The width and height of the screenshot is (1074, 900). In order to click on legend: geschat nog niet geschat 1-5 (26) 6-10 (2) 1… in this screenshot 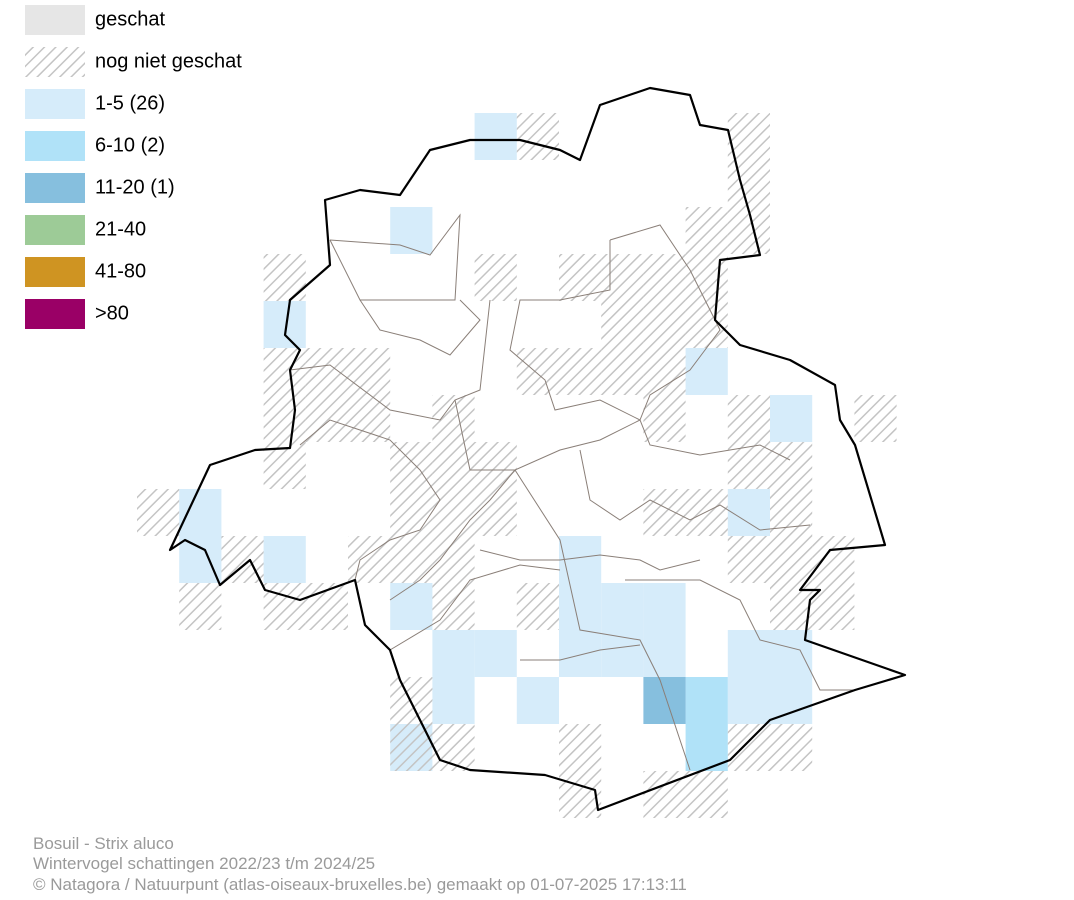, I will do `click(133, 167)`.